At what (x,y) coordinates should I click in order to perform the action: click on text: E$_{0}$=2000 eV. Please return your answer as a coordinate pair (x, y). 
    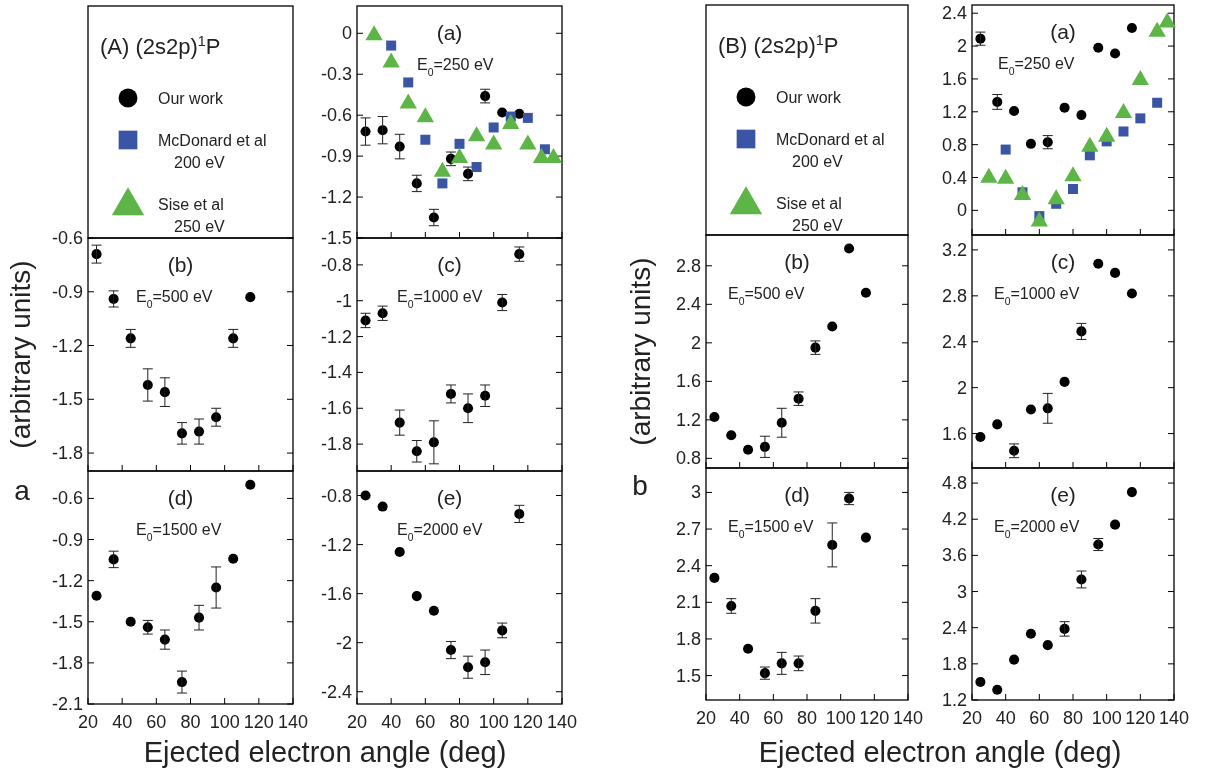
    Looking at the image, I should click on (1037, 529).